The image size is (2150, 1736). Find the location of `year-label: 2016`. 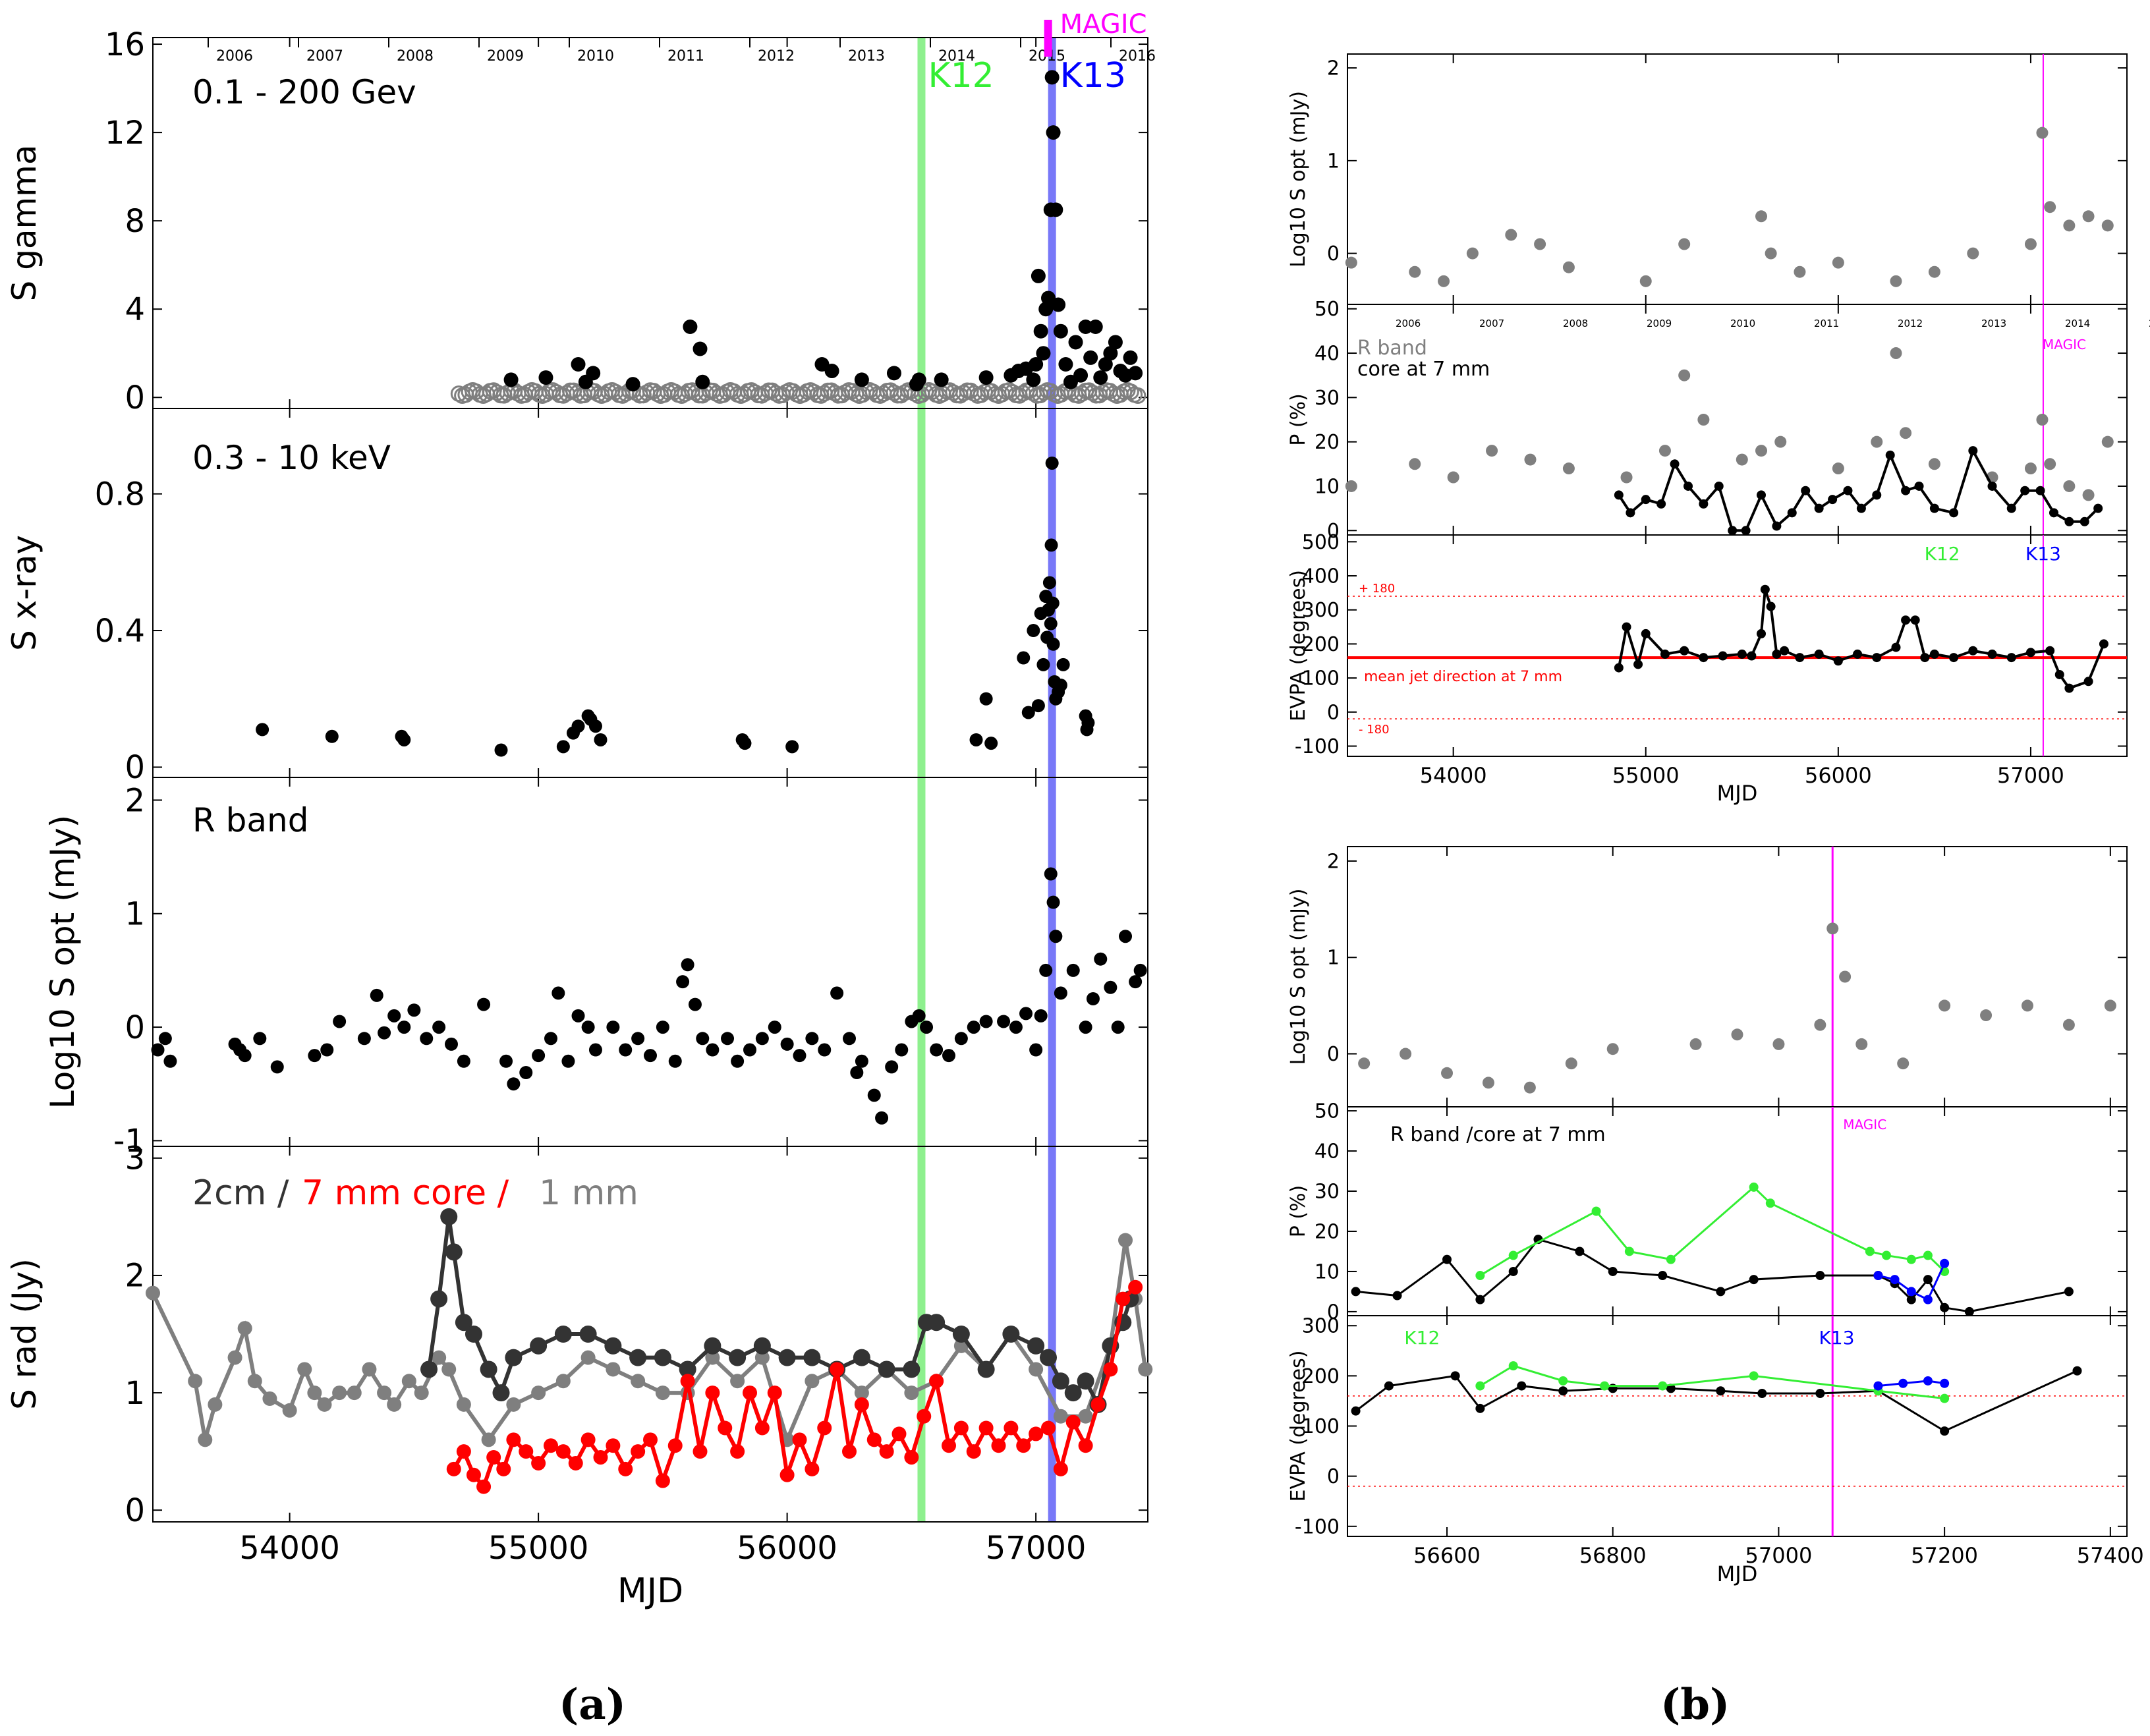

year-label: 2016 is located at coordinates (1137, 56).